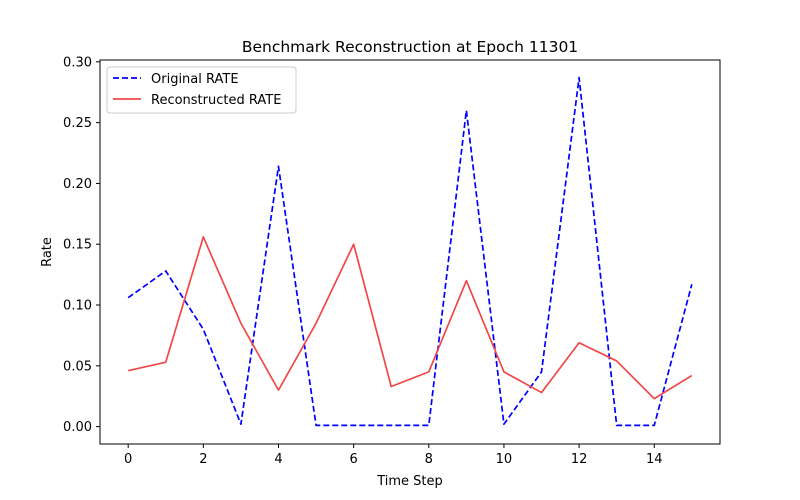  I want to click on y-tick-label: 0.00, so click(77, 427).